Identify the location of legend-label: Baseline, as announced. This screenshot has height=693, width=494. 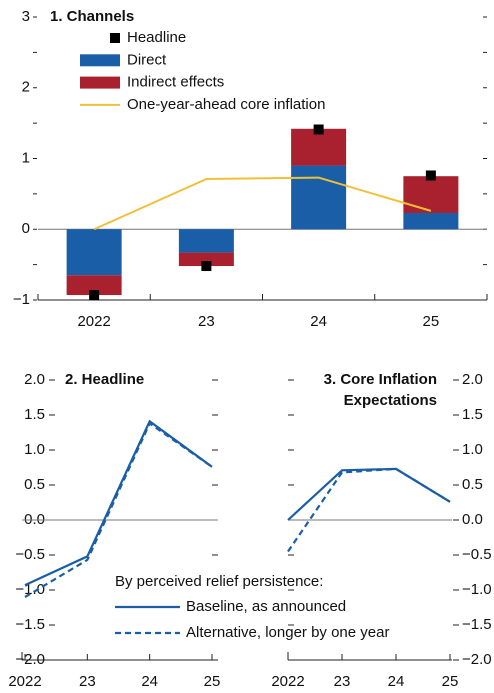
(266, 606).